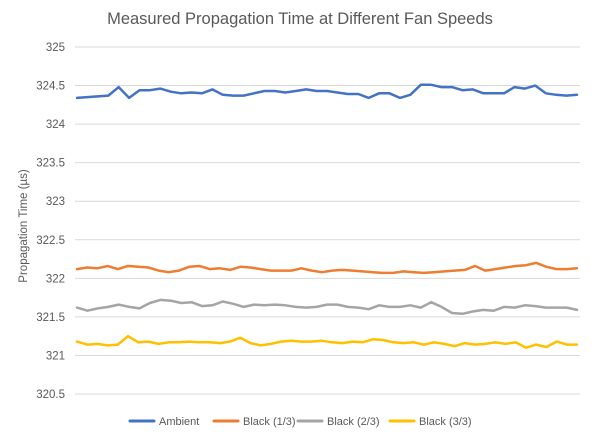  I want to click on y-tick-label: 325, so click(55, 48).